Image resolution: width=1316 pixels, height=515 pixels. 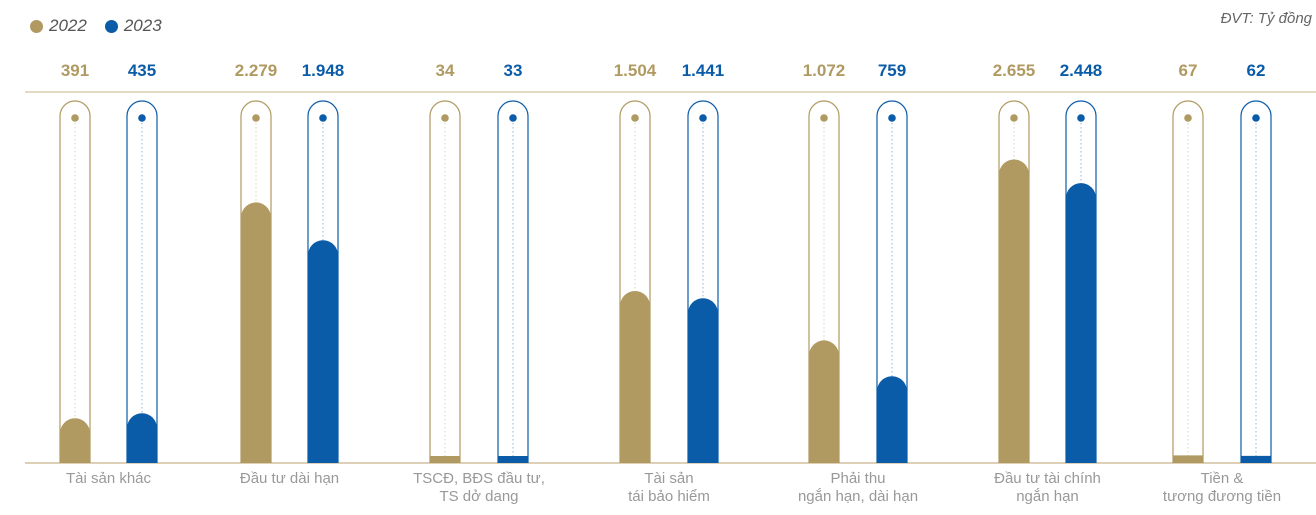 I want to click on category-label-5-0: Đầu tư tài chính, so click(x=1047, y=478).